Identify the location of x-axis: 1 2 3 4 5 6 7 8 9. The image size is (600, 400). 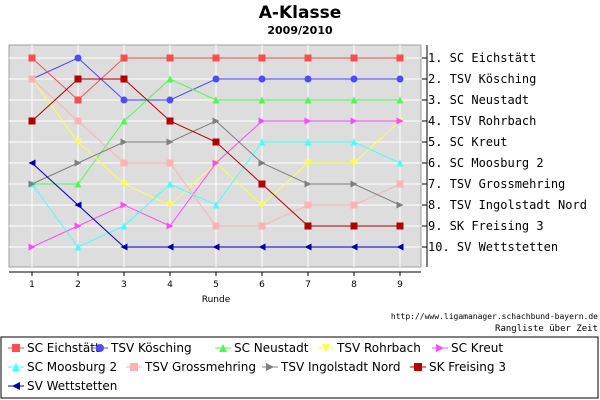
(215, 280).